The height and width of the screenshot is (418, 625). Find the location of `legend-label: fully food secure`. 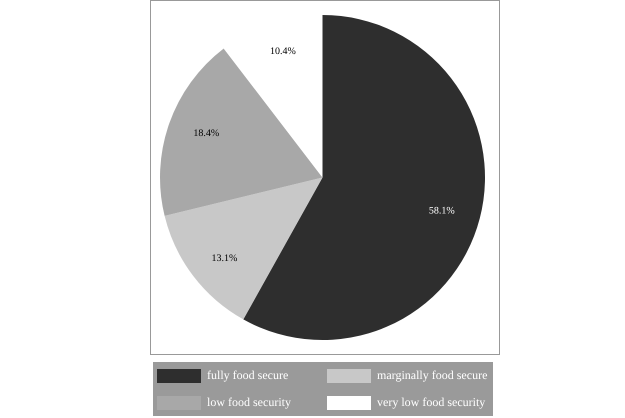

legend-label: fully food secure is located at coordinates (247, 375).